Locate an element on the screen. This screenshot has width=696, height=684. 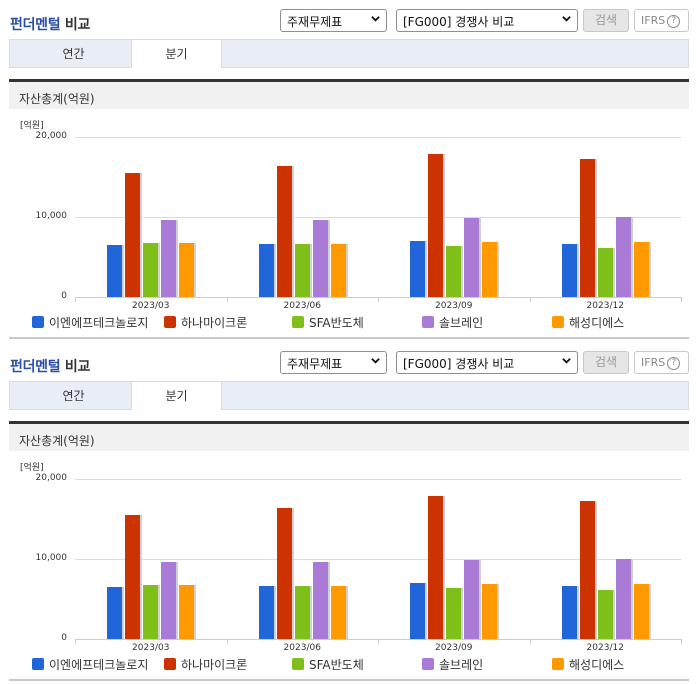
y-tick-label: 0 is located at coordinates (64, 638).